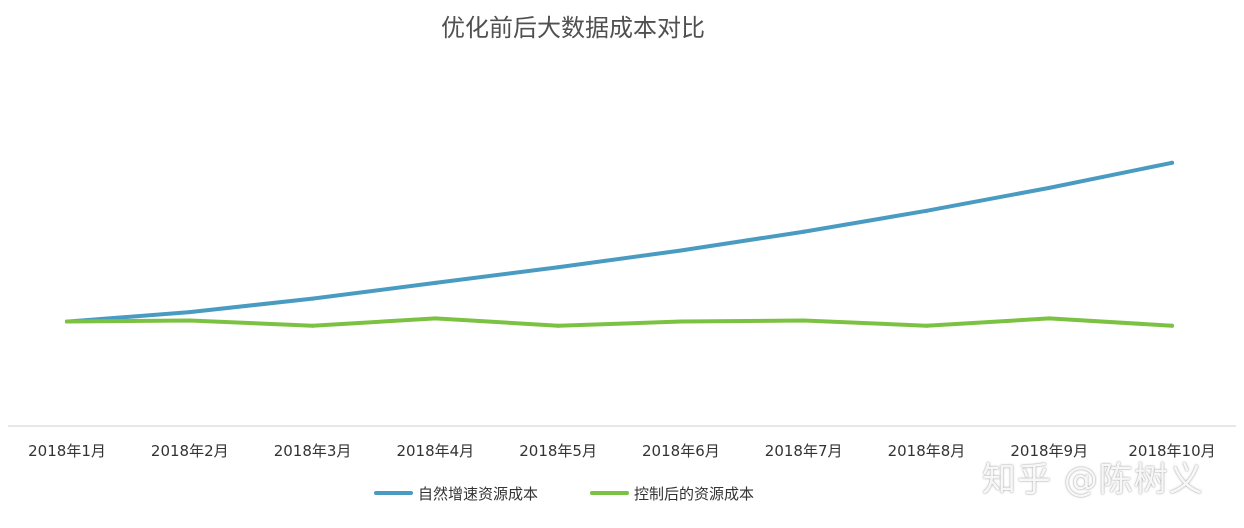  Describe the element at coordinates (681, 451) in the screenshot. I see `x-tick-label: 2018年6月` at that location.